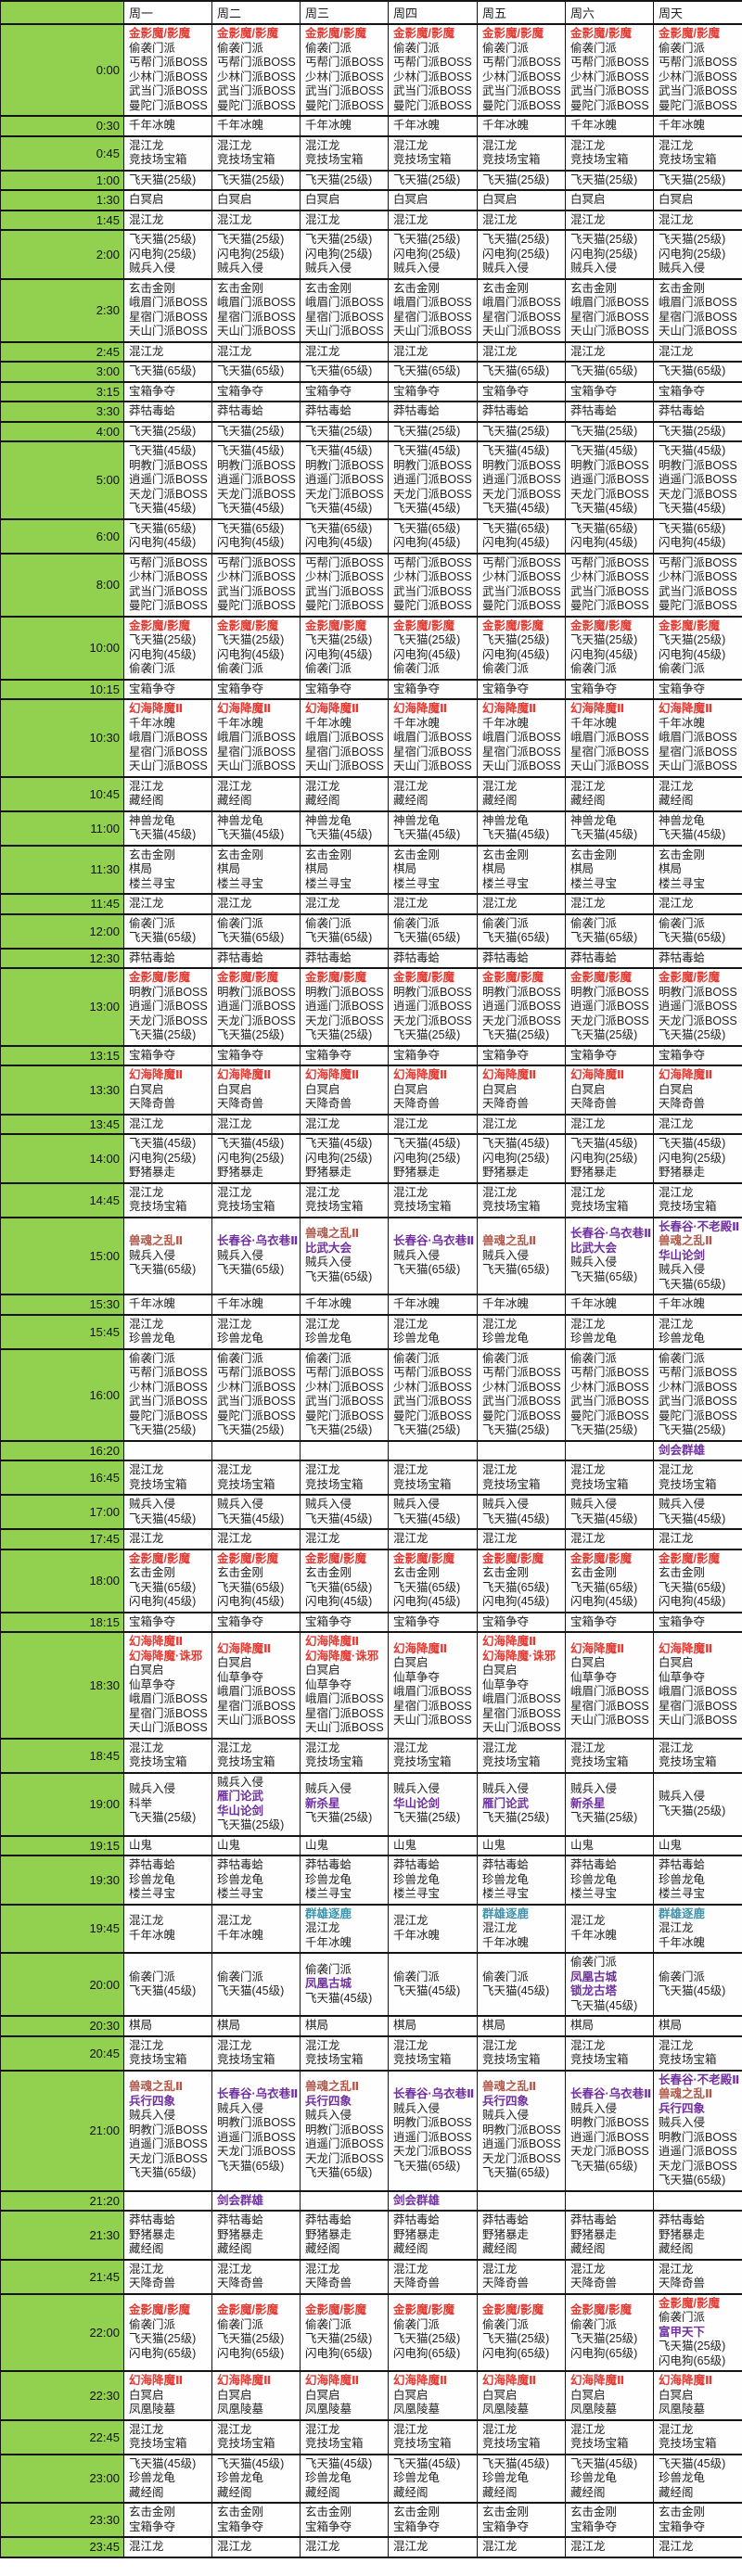 Image resolution: width=742 pixels, height=2576 pixels. I want to click on schedule-cell: 混江龙, so click(697, 1539).